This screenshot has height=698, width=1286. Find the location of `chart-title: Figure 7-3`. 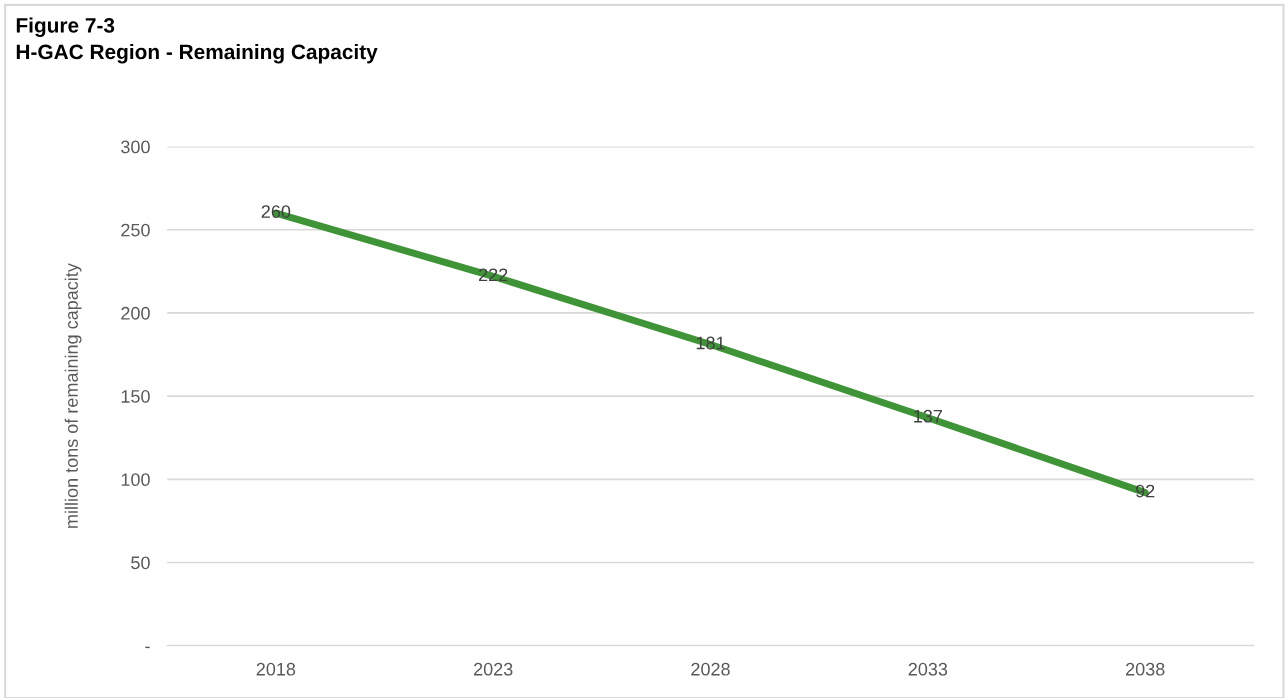

chart-title: Figure 7-3 is located at coordinates (65, 27).